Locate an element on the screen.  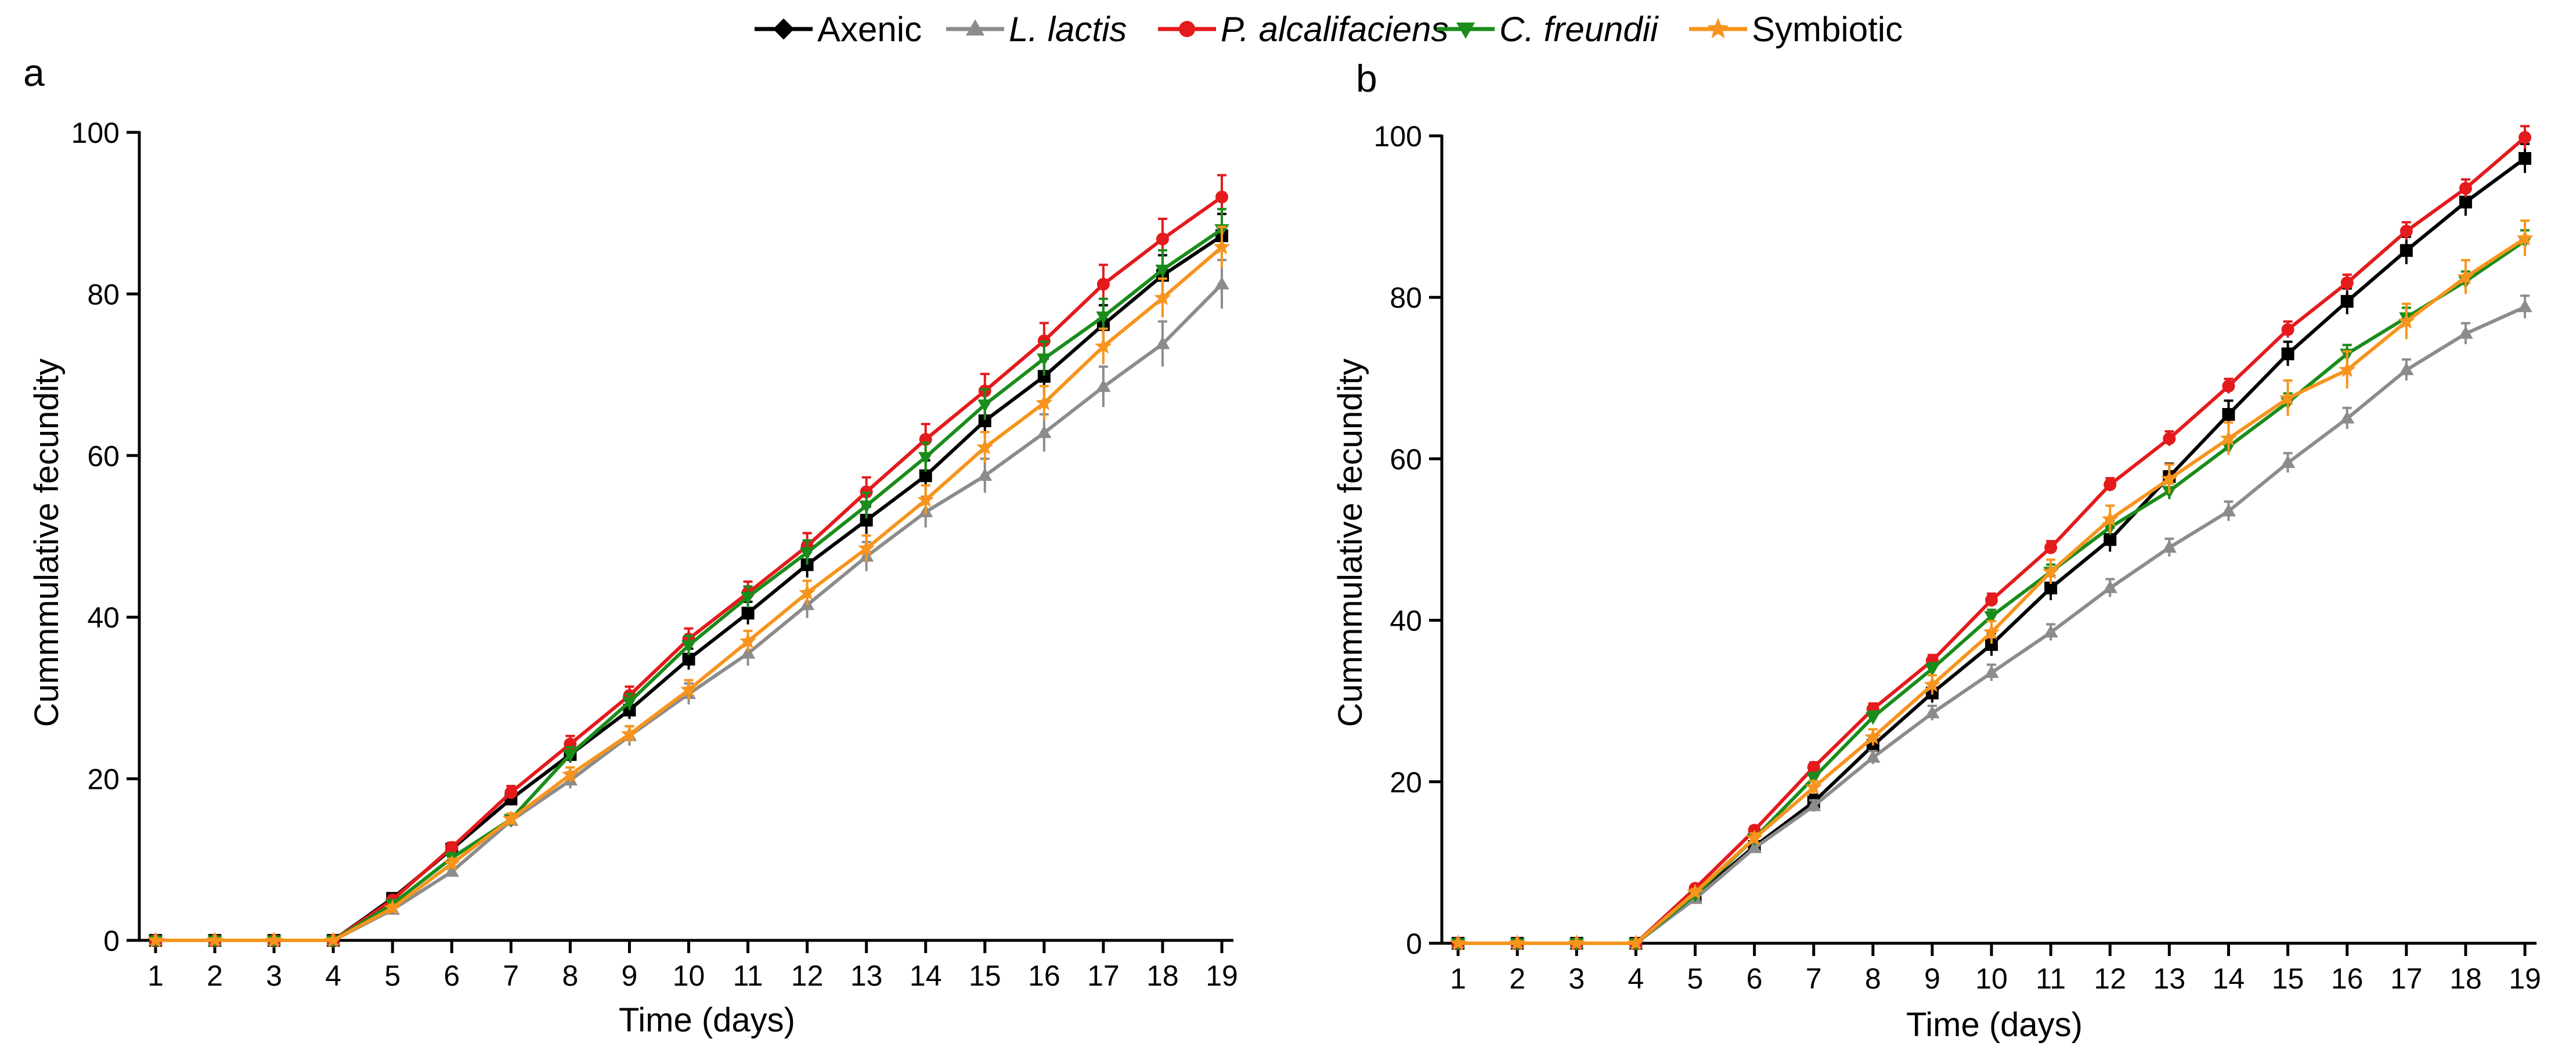
panel-a-ylabel: Cummmulative fecundity is located at coordinates (47, 543).